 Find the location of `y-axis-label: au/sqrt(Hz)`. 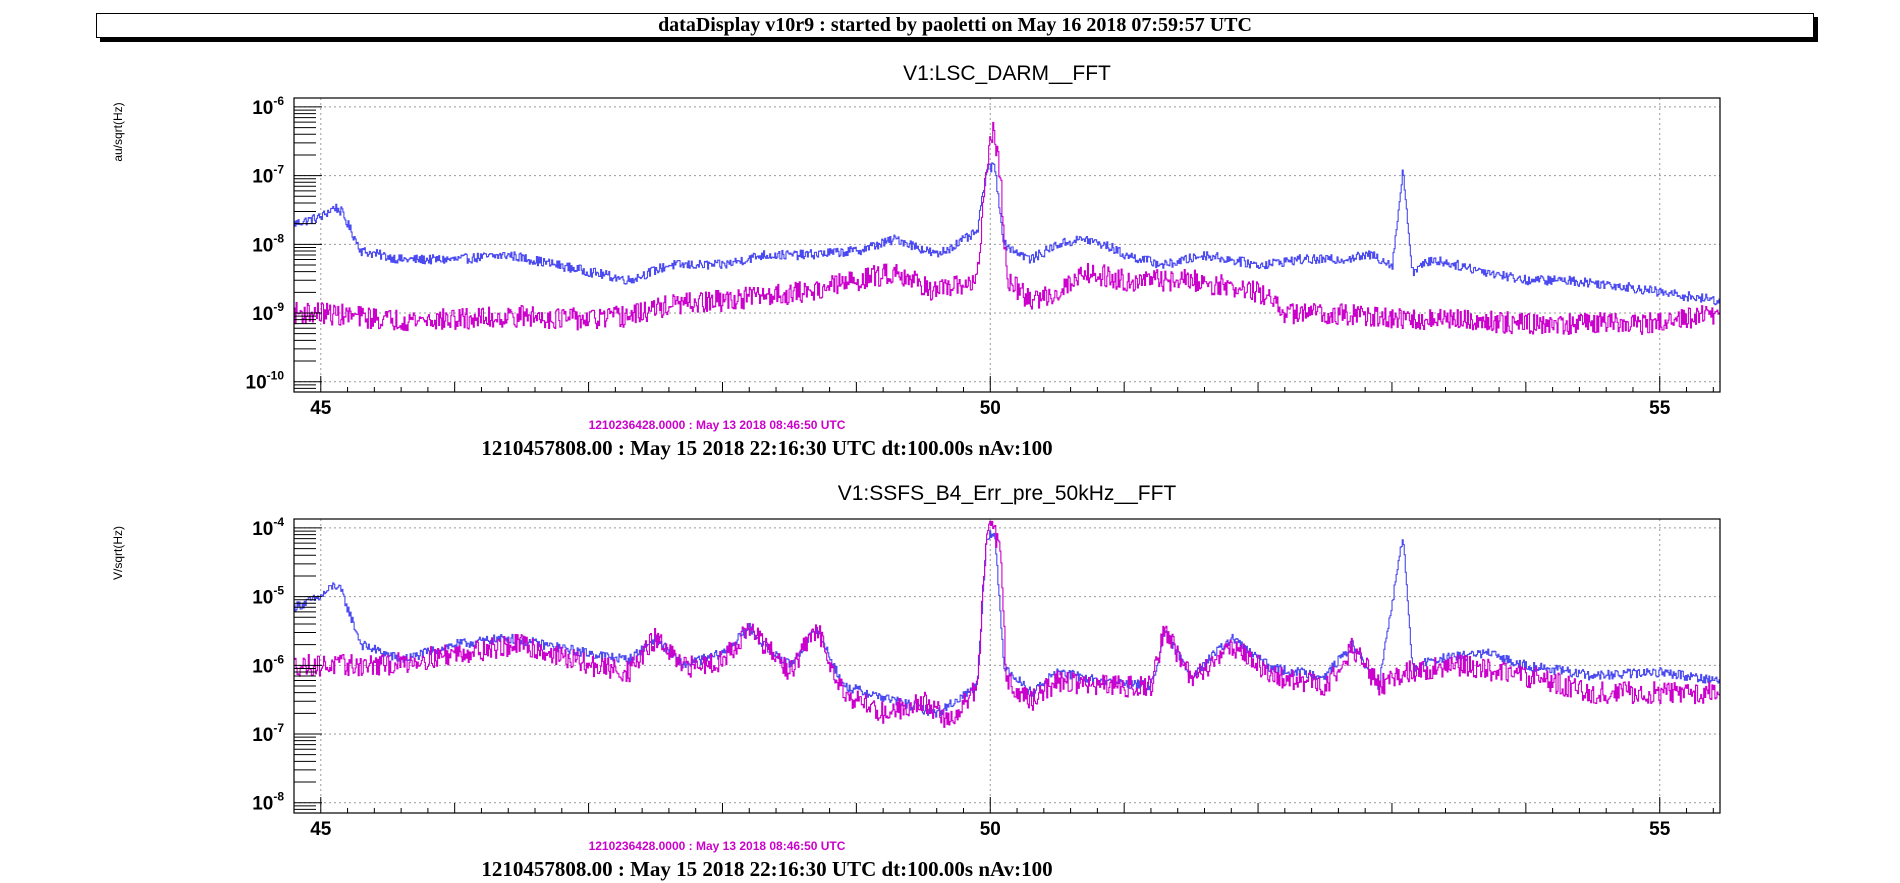

y-axis-label: au/sqrt(Hz) is located at coordinates (118, 131).